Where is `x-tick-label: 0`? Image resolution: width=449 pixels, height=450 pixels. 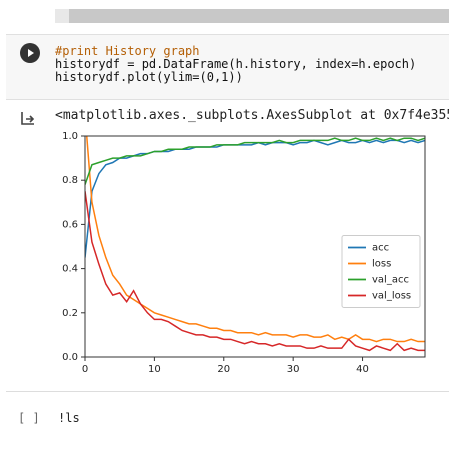
x-tick-label: 0 is located at coordinates (85, 369).